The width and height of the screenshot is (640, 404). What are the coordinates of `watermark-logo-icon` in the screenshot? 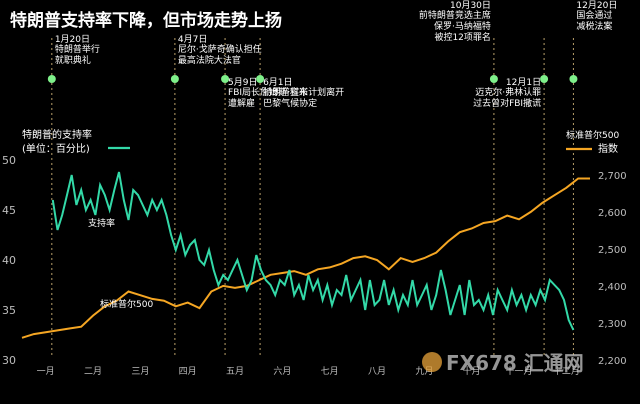 It's located at (432, 362).